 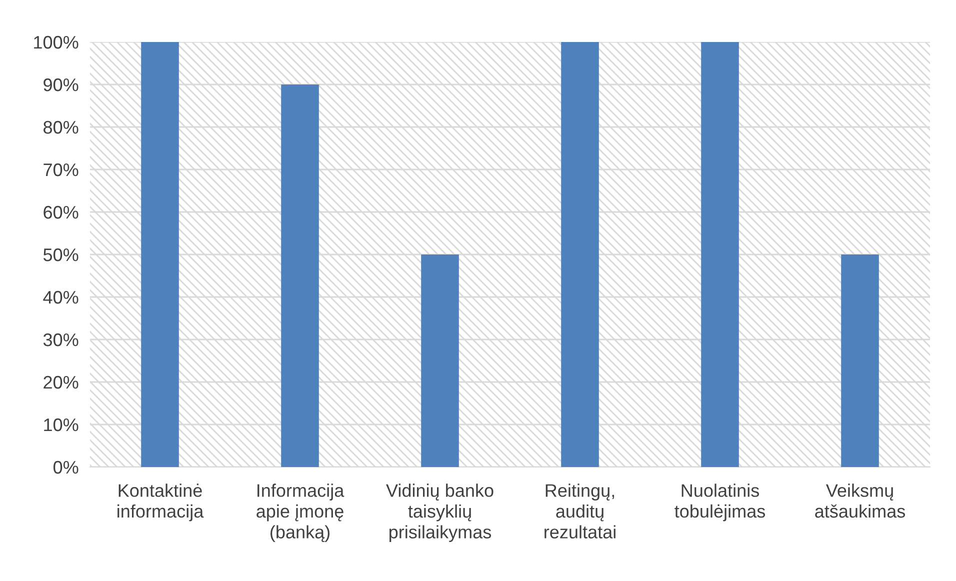 I want to click on x-tick-label: Kontaktinė informacija, so click(x=161, y=503).